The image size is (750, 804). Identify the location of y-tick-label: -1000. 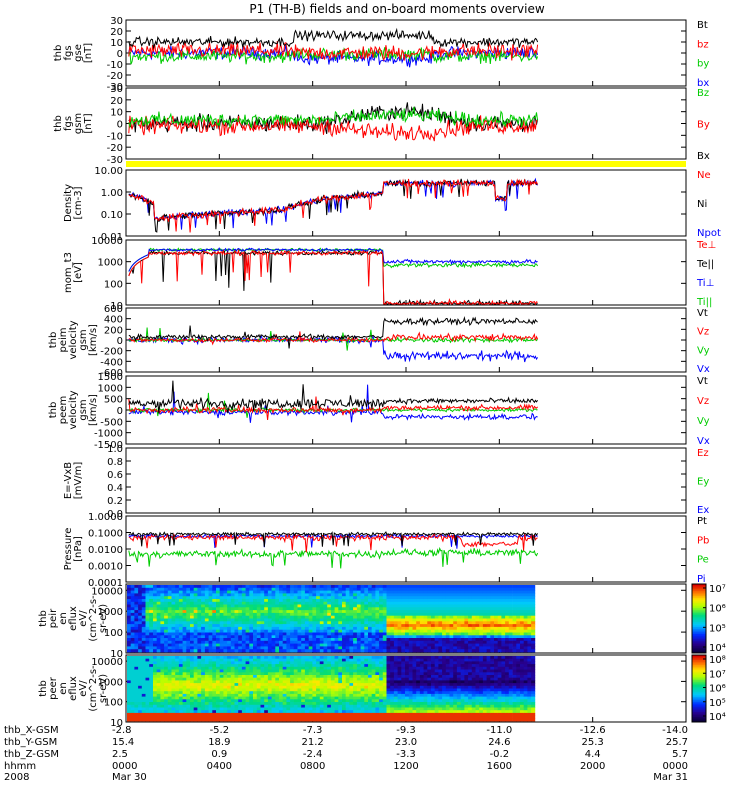
(108, 434).